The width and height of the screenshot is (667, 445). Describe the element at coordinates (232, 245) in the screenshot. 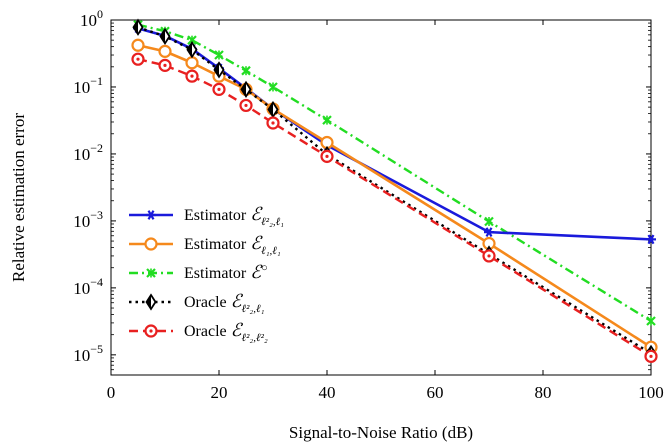

I see `legend-label: Estimator ℰℓ₁,ℓ₁` at that location.